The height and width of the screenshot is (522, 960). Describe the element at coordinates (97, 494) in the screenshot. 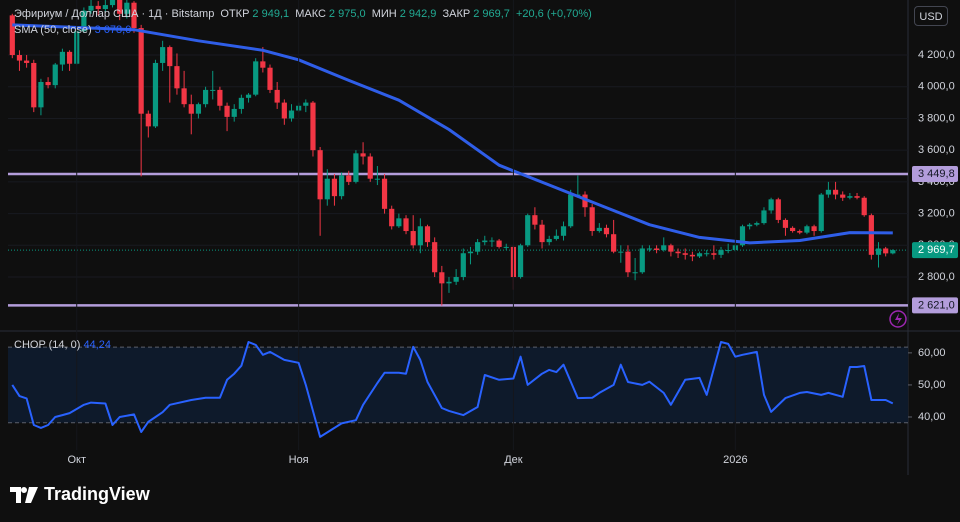

I see `brand: TradingView` at that location.